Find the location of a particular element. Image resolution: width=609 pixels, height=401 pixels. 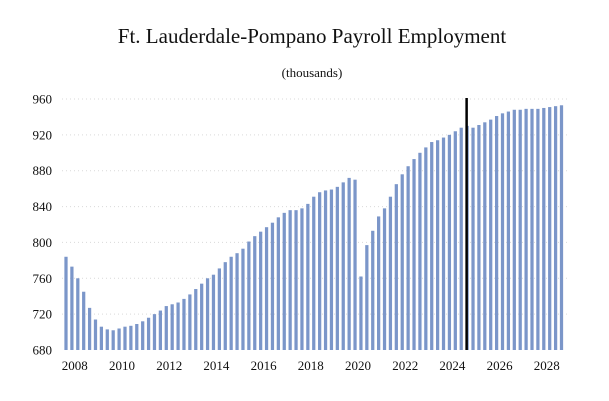

x-tick-label-2020: 2020 is located at coordinates (358, 365).